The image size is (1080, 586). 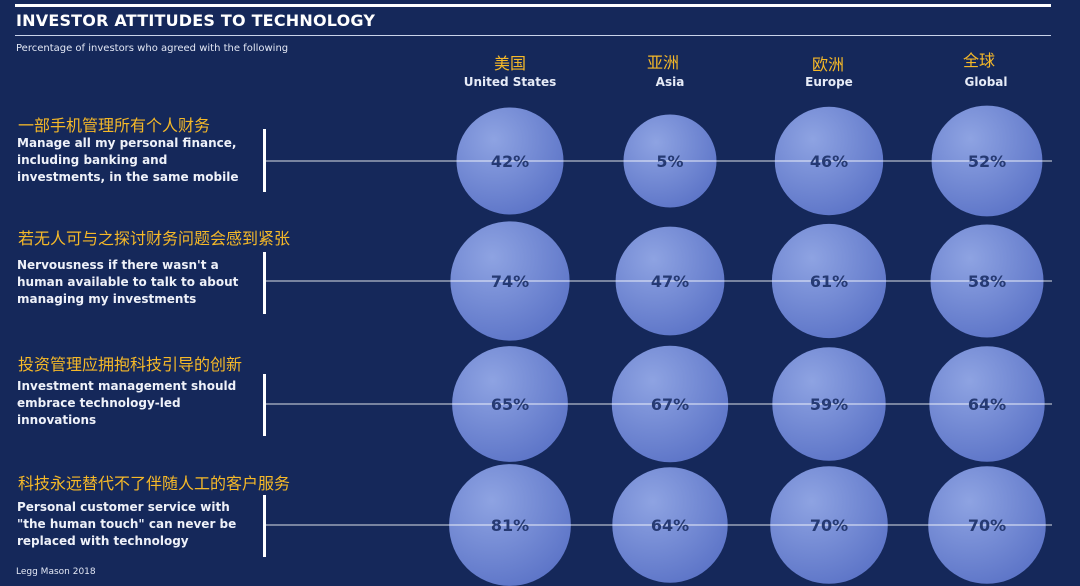 I want to click on value-label-r1-c2: 5%, so click(x=669, y=161).